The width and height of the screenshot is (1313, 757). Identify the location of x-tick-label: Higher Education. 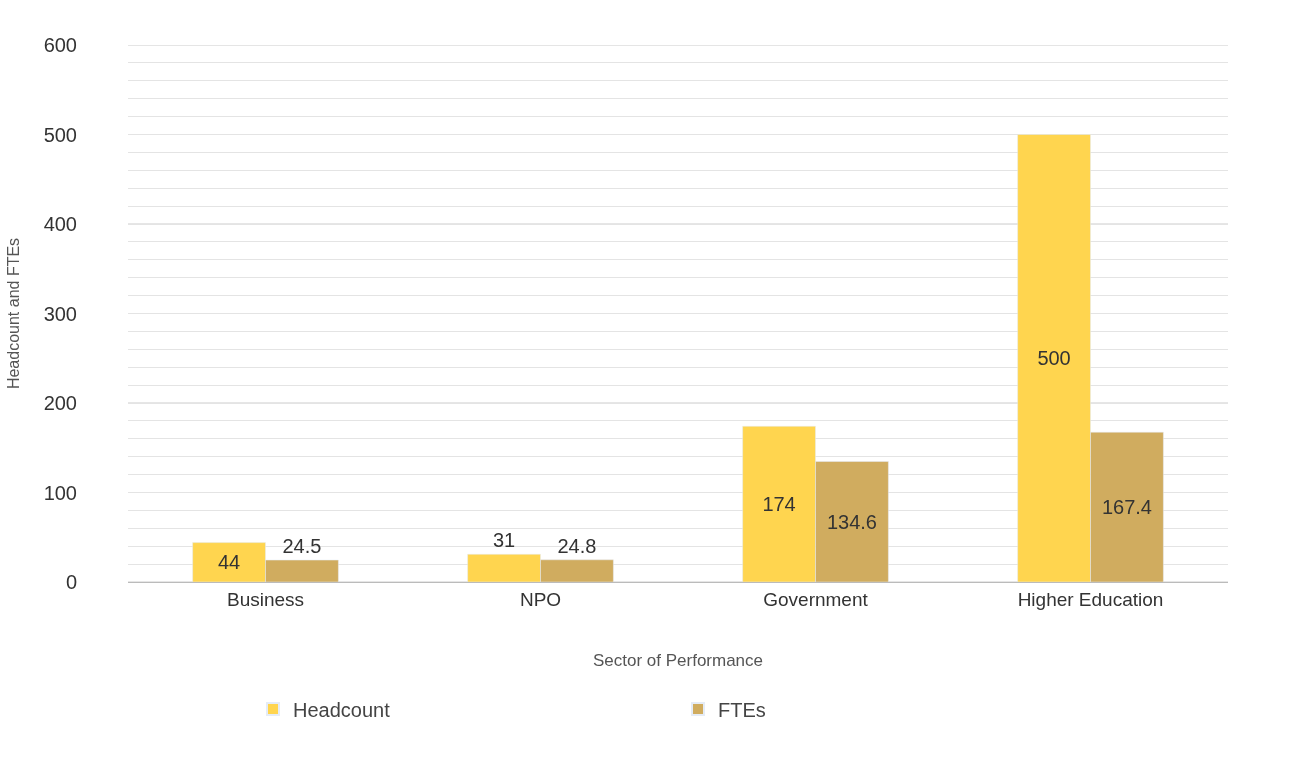
(1090, 599).